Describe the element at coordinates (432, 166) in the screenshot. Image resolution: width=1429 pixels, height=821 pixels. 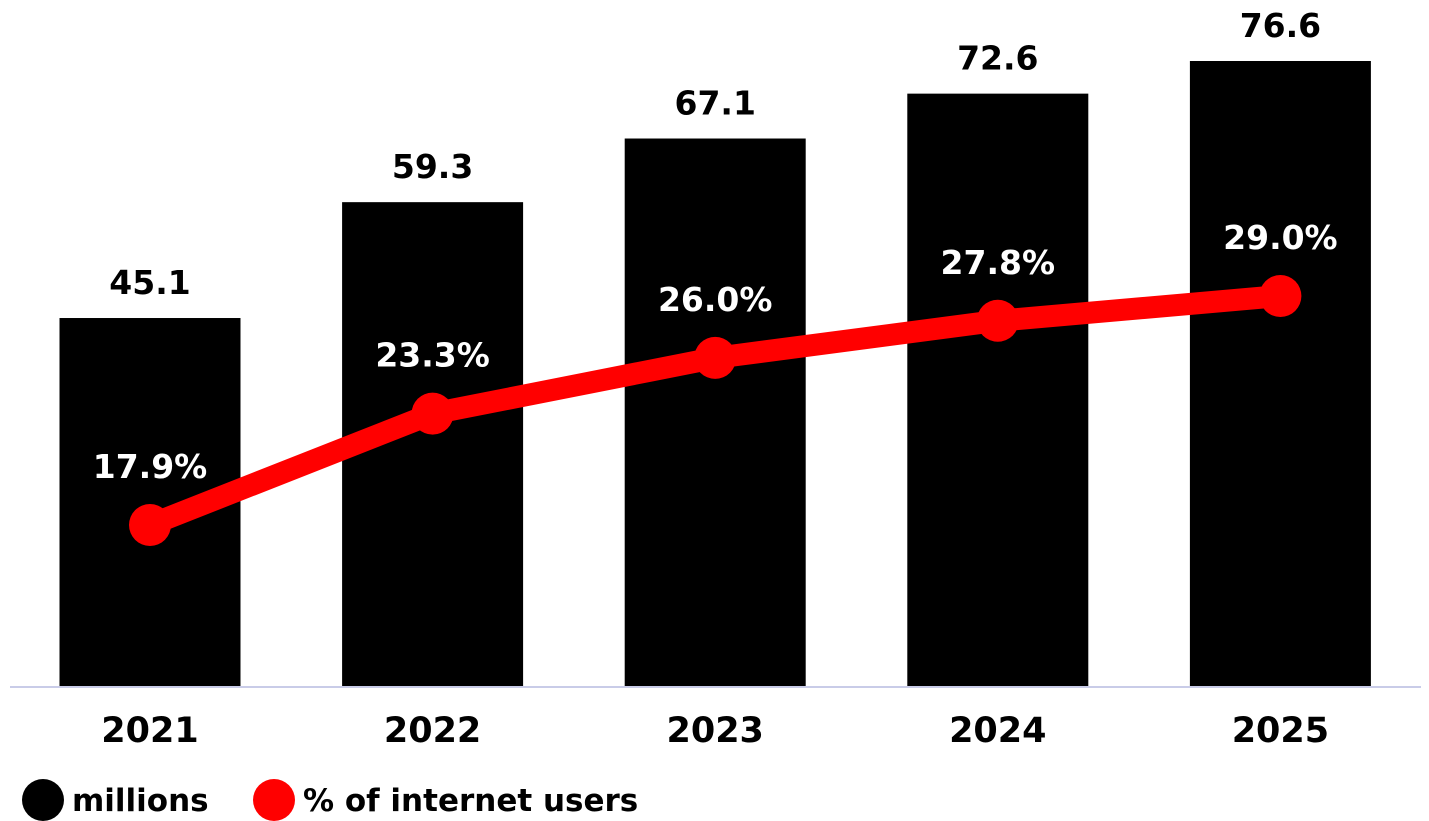
I see `bar-value-label-2022: 59.3` at that location.